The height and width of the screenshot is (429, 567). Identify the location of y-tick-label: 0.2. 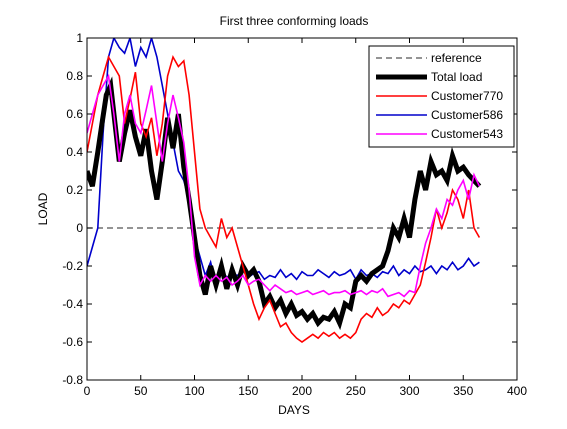
(74, 190).